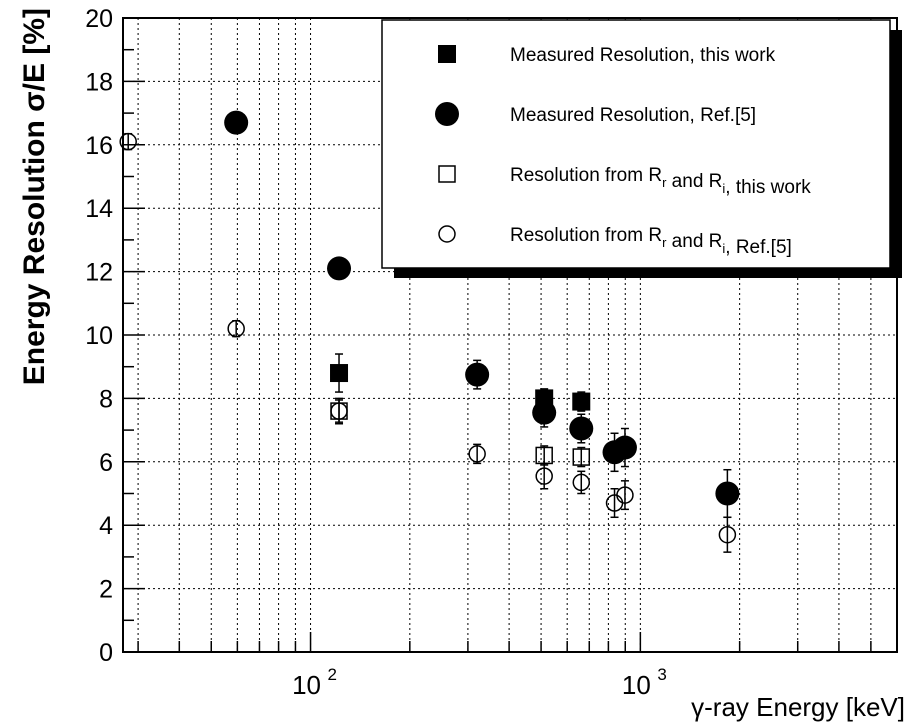 This screenshot has height=723, width=911. What do you see at coordinates (99, 209) in the screenshot?
I see `y-tick-label: 14` at bounding box center [99, 209].